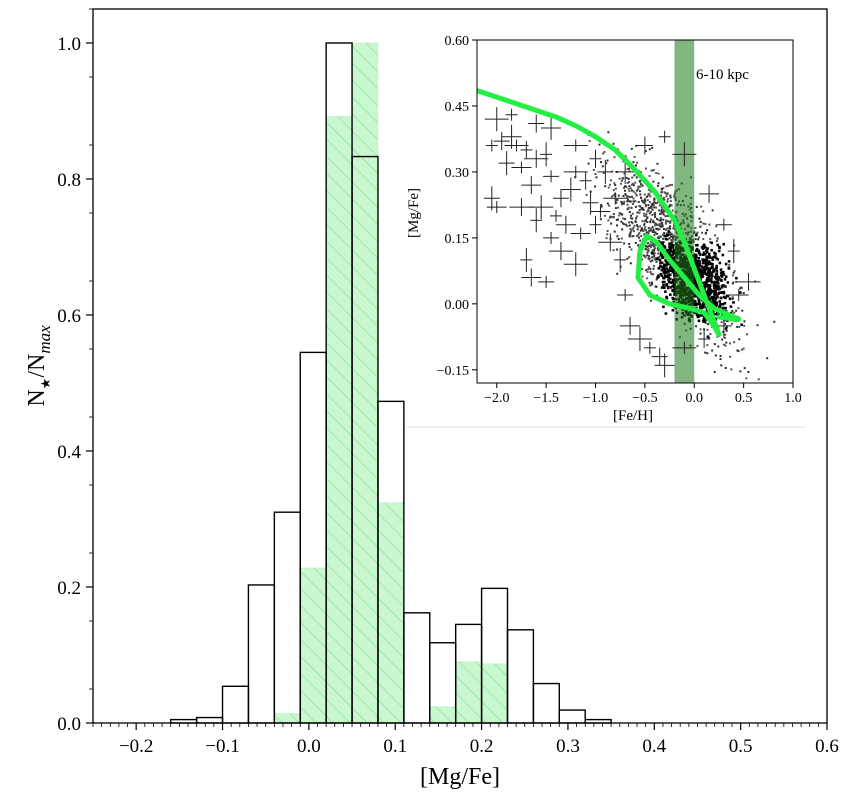 This screenshot has width=850, height=812. Describe the element at coordinates (644, 398) in the screenshot. I see `inset-x-tick-label: −0.5` at that location.